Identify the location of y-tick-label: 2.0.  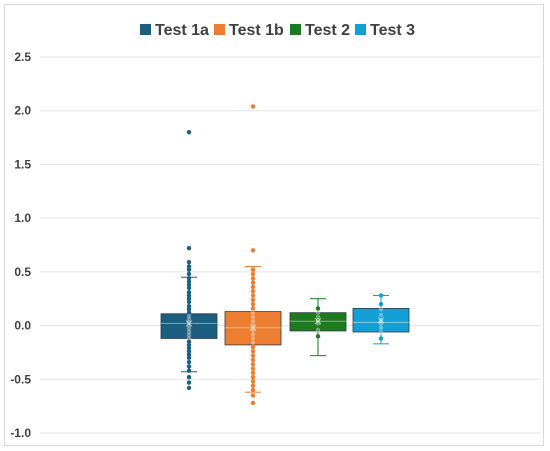
(22, 111).